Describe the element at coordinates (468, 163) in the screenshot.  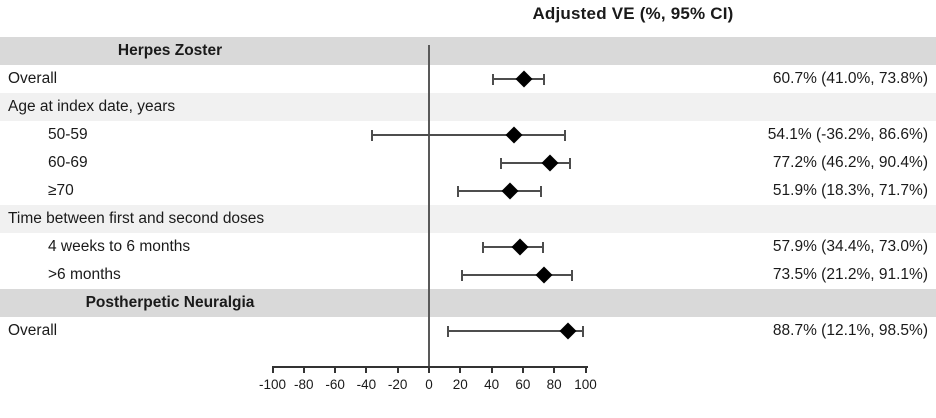
I see `table-row: 60-69 77.2% (46.2%, 90.4%)` at that location.